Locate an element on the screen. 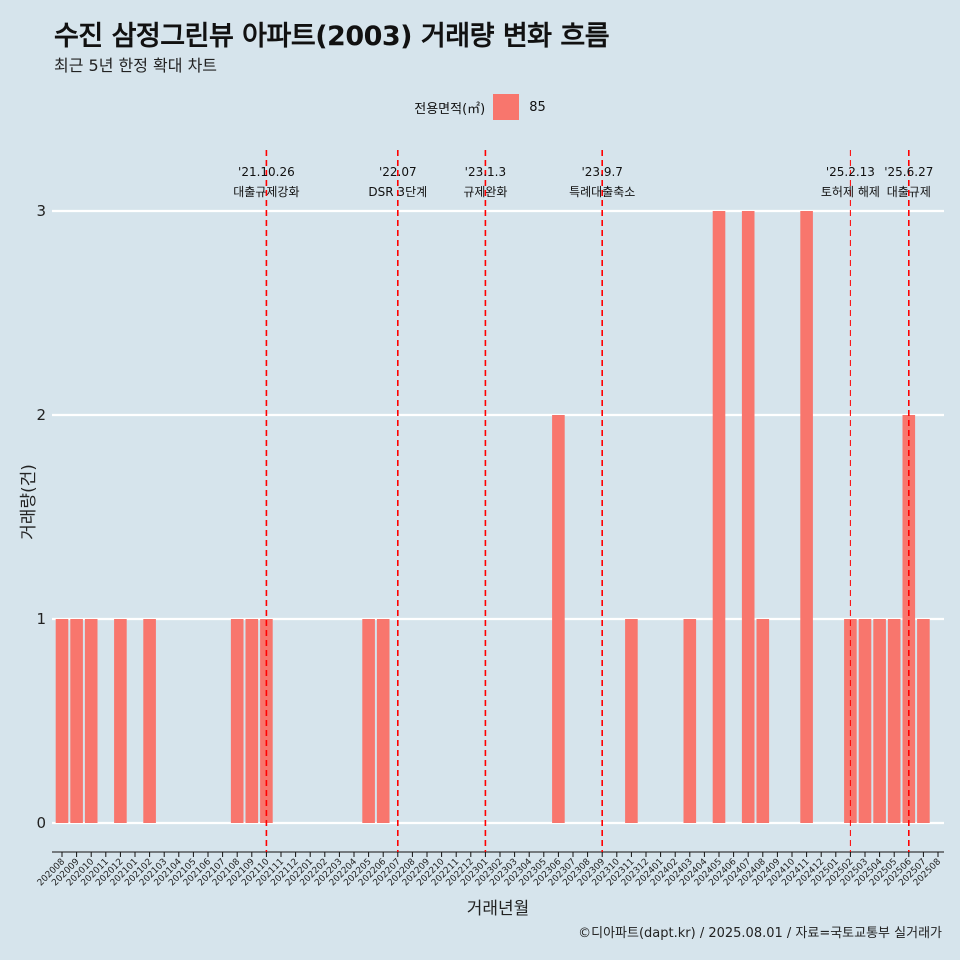 This screenshot has width=960, height=960. event-date-label: '23.1.3 is located at coordinates (485, 172).